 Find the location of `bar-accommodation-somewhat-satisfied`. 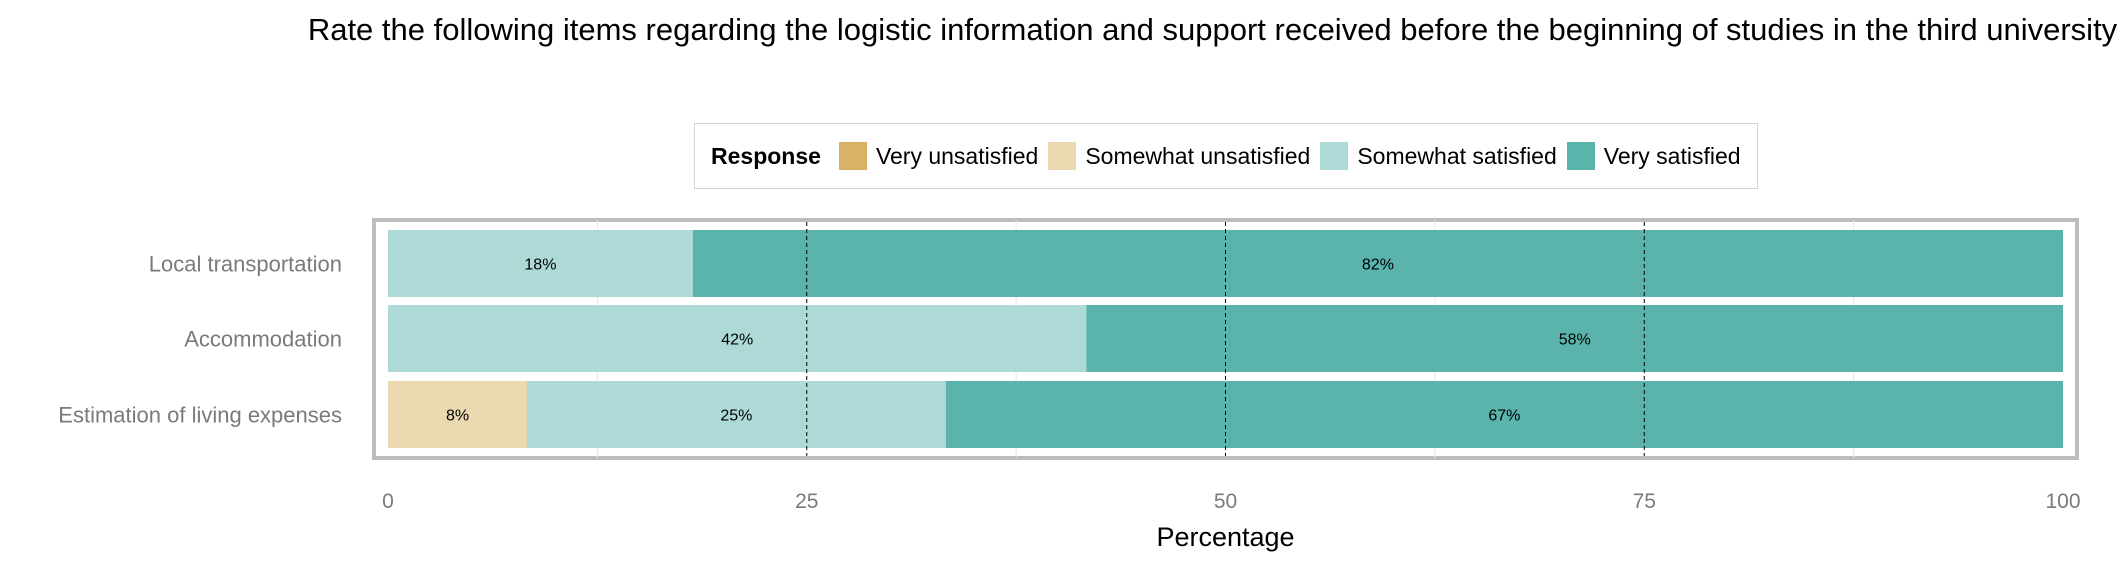

bar-accommodation-somewhat-satisfied is located at coordinates (737, 338).